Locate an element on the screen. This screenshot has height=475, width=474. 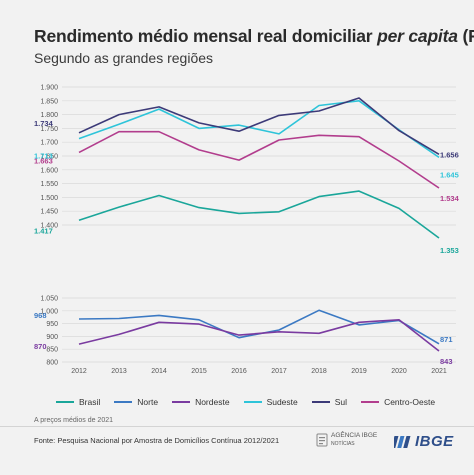
y-tick-label-p1-5: 1.050 is located at coordinates (49, 299).